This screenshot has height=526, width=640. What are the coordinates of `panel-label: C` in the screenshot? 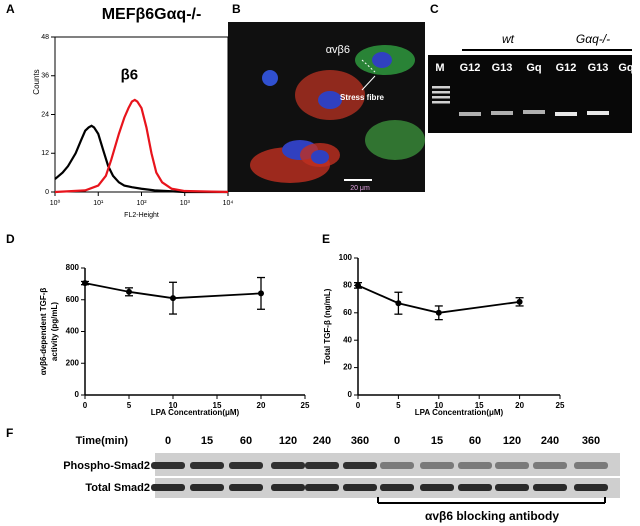 It's located at (434, 9).